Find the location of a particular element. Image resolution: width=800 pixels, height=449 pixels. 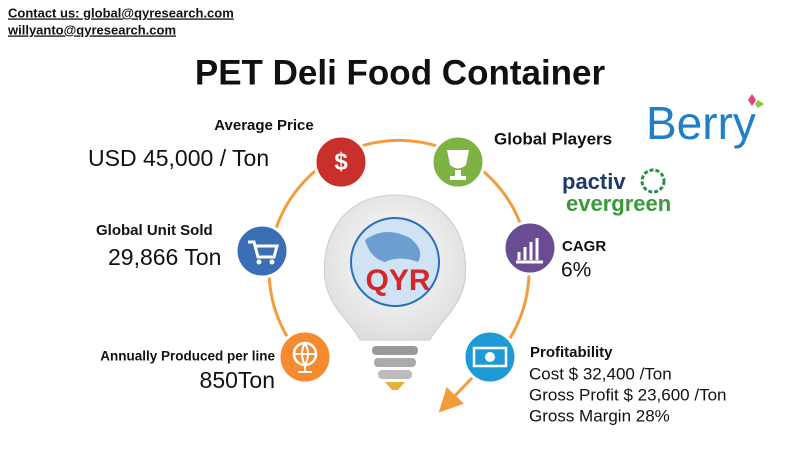

label: Annually Produced per line is located at coordinates (187, 356).